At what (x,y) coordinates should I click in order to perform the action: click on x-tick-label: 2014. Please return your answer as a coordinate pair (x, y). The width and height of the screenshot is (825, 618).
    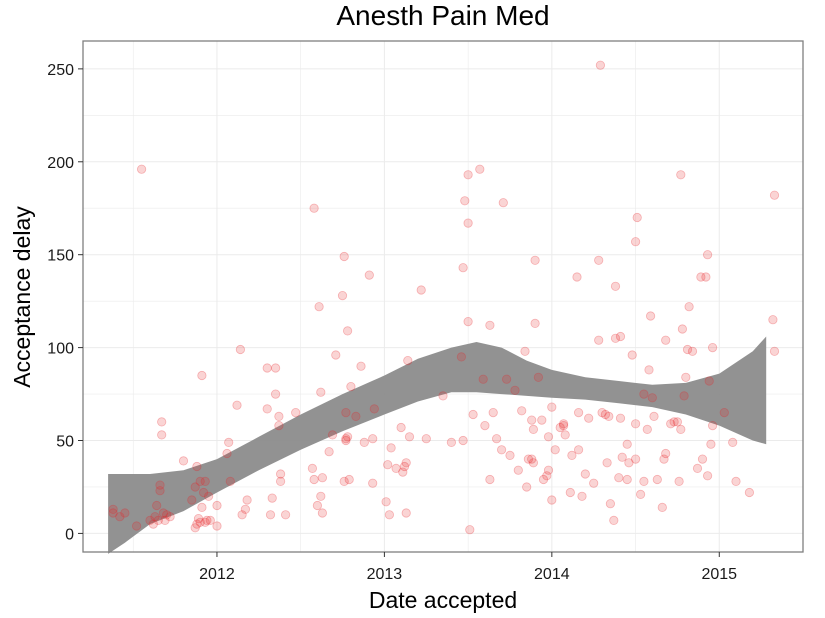
    Looking at the image, I should click on (552, 574).